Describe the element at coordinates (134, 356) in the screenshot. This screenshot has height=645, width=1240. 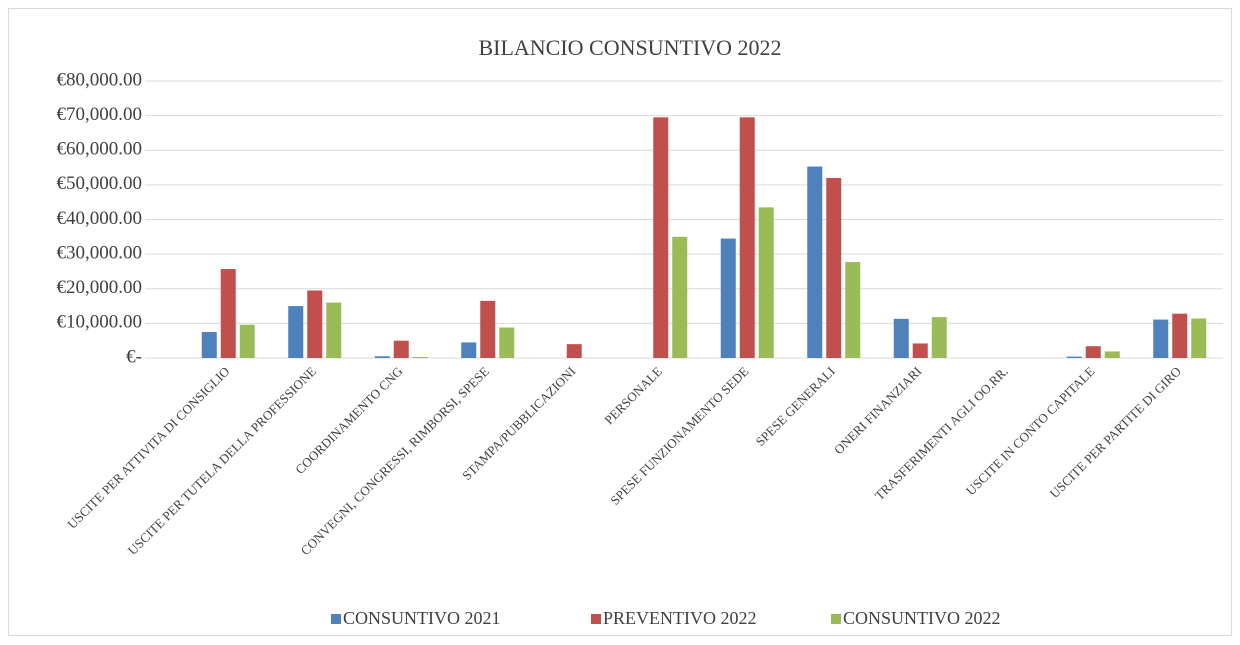
I see `y-tick-label: €-` at that location.